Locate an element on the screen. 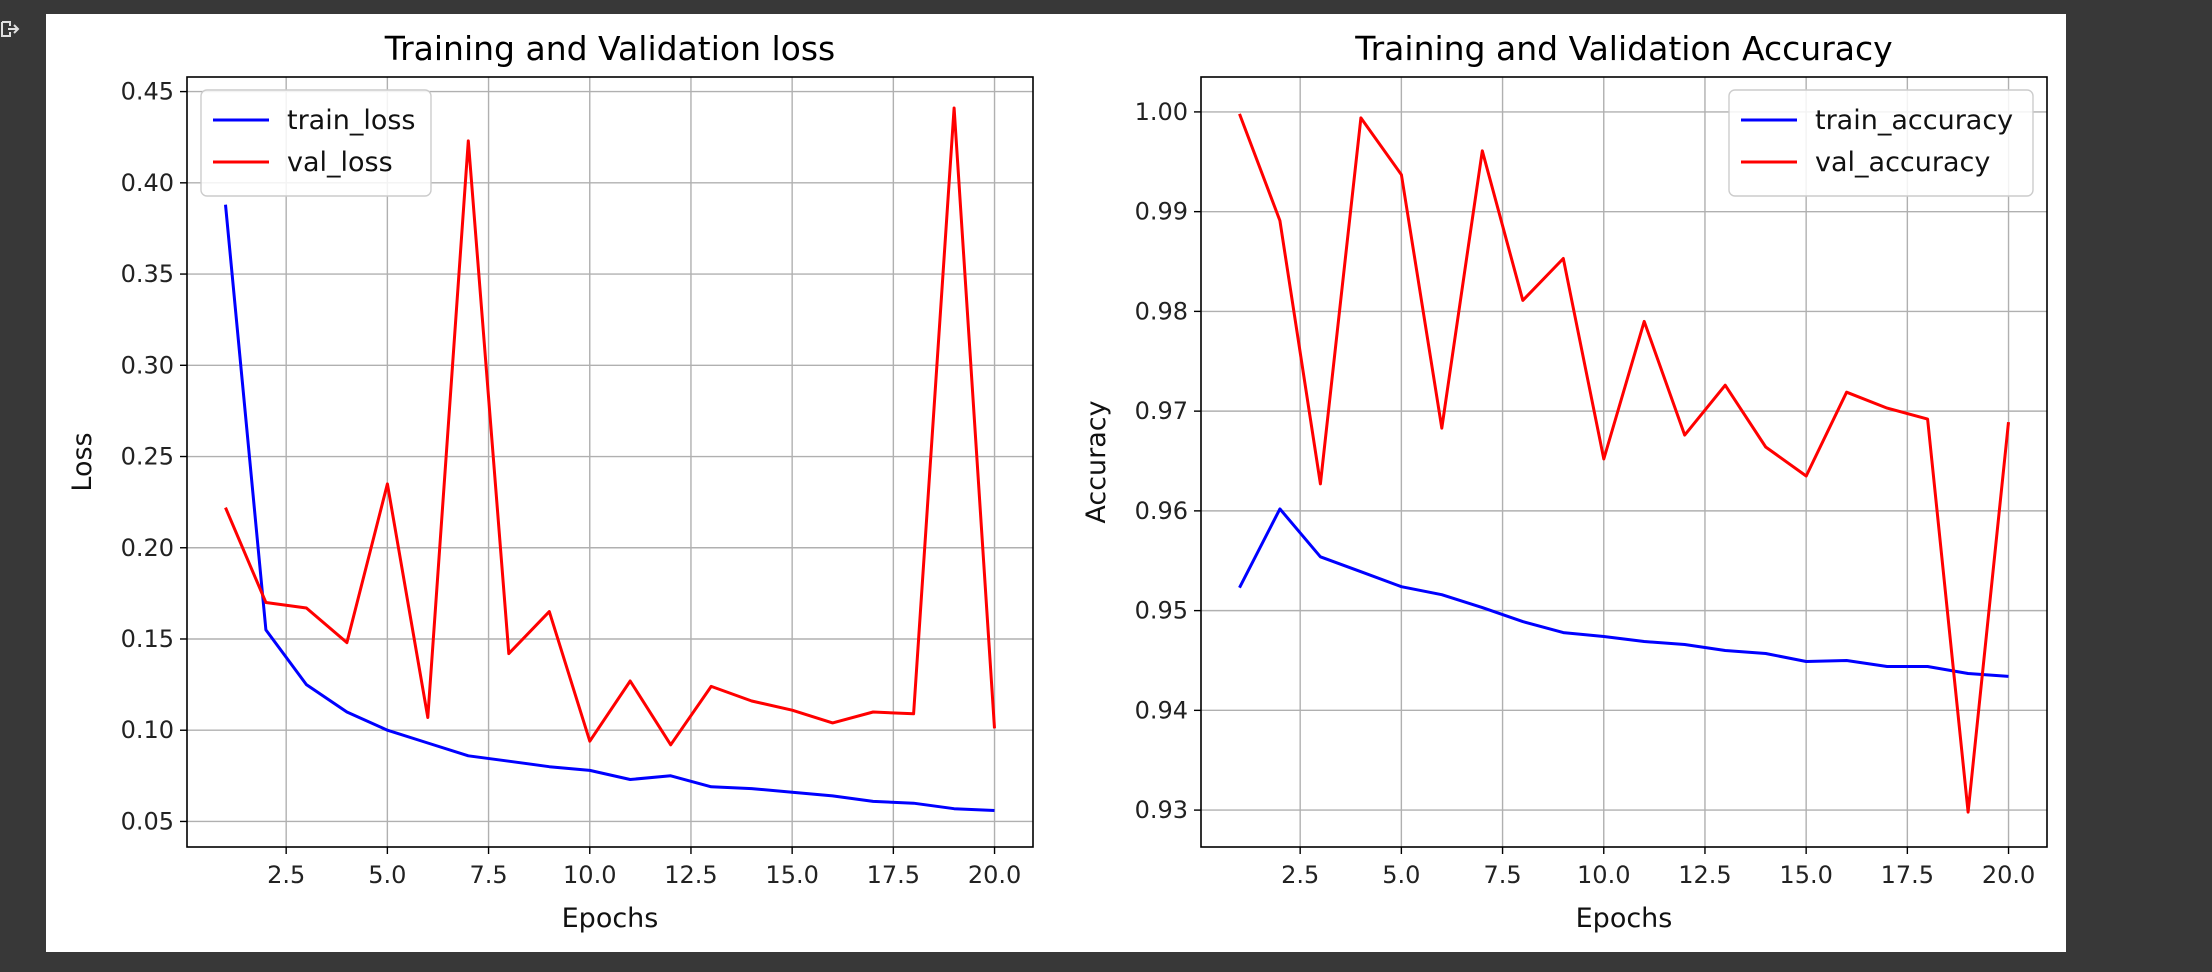  y-tick-label: 0.94 is located at coordinates (1161, 710).